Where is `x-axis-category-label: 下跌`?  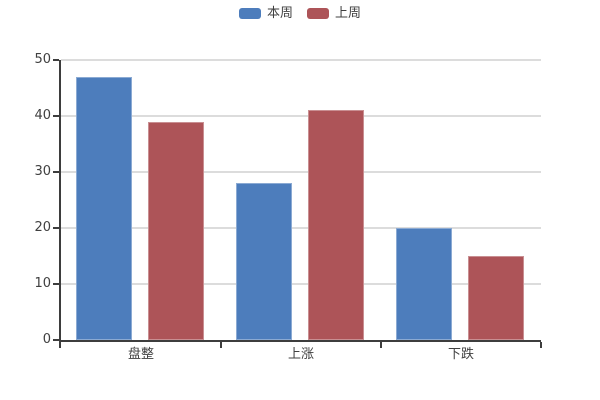 x-axis-category-label: 下跌 is located at coordinates (460, 354).